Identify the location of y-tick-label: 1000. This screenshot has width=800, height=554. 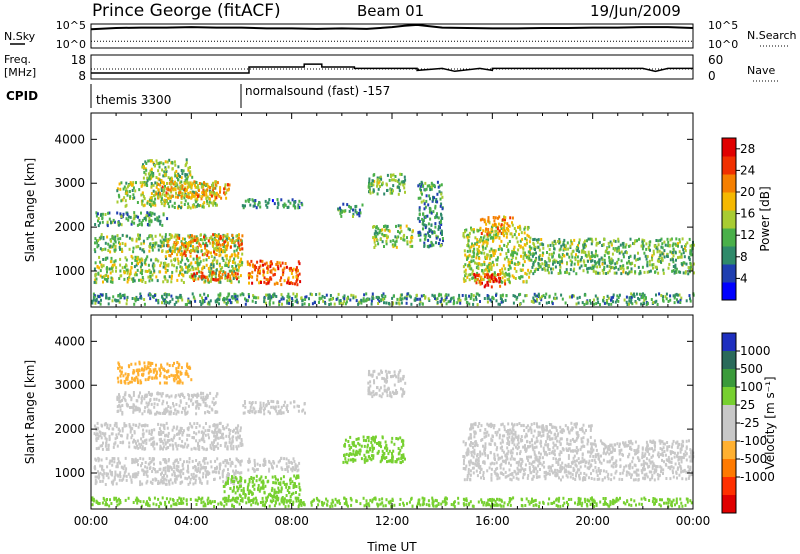
(69, 271).